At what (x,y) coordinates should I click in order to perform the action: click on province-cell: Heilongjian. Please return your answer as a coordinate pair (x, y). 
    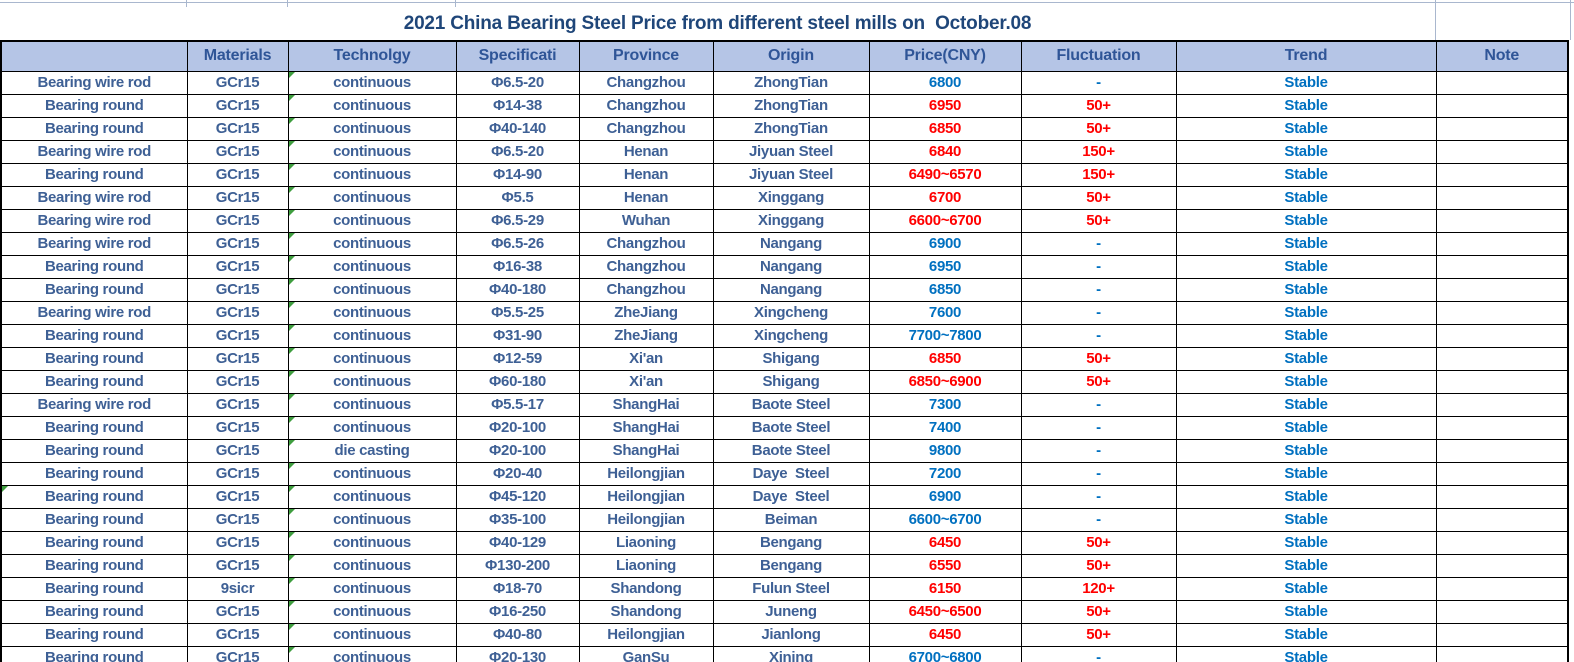
    Looking at the image, I should click on (646, 519).